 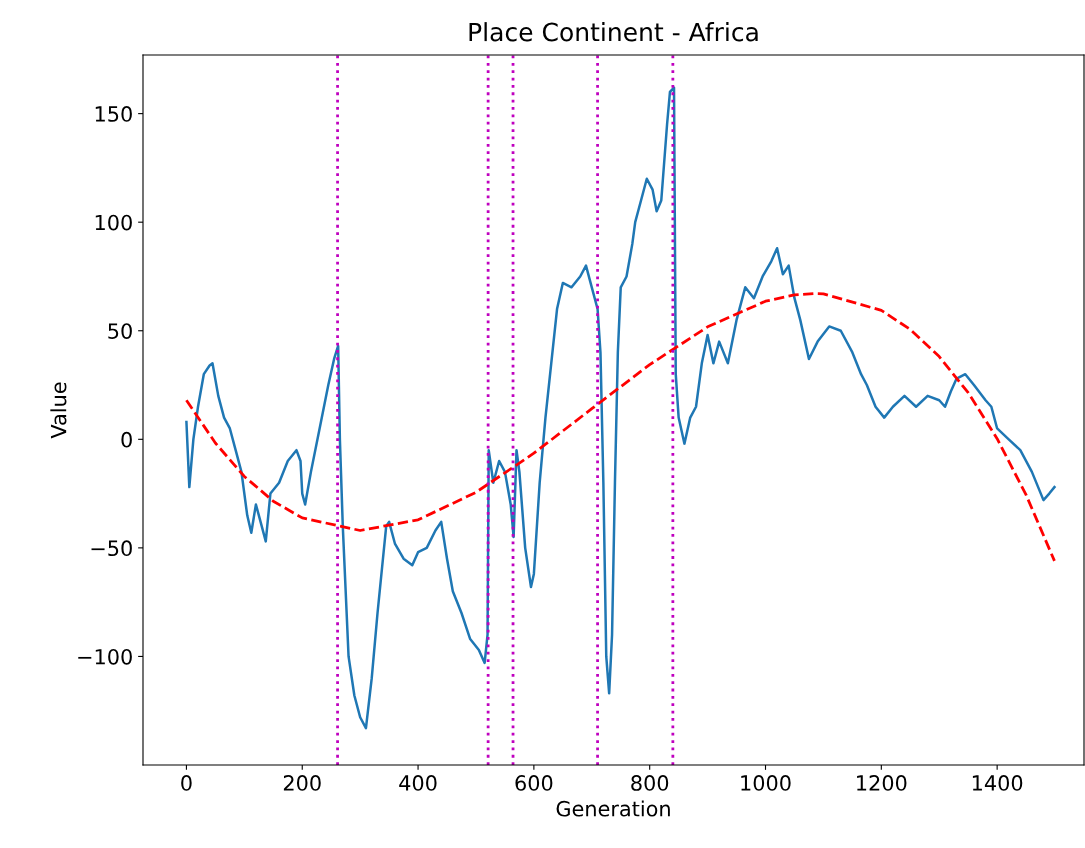 I want to click on x-tick-label: 1400, so click(x=997, y=783).